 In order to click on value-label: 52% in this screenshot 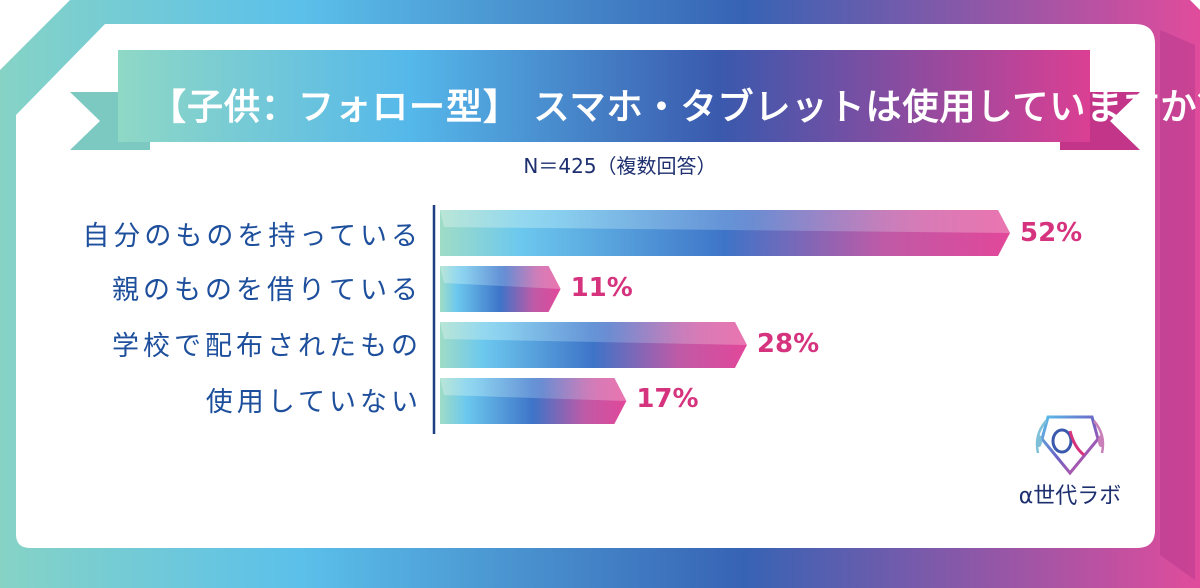, I will do `click(1051, 233)`.